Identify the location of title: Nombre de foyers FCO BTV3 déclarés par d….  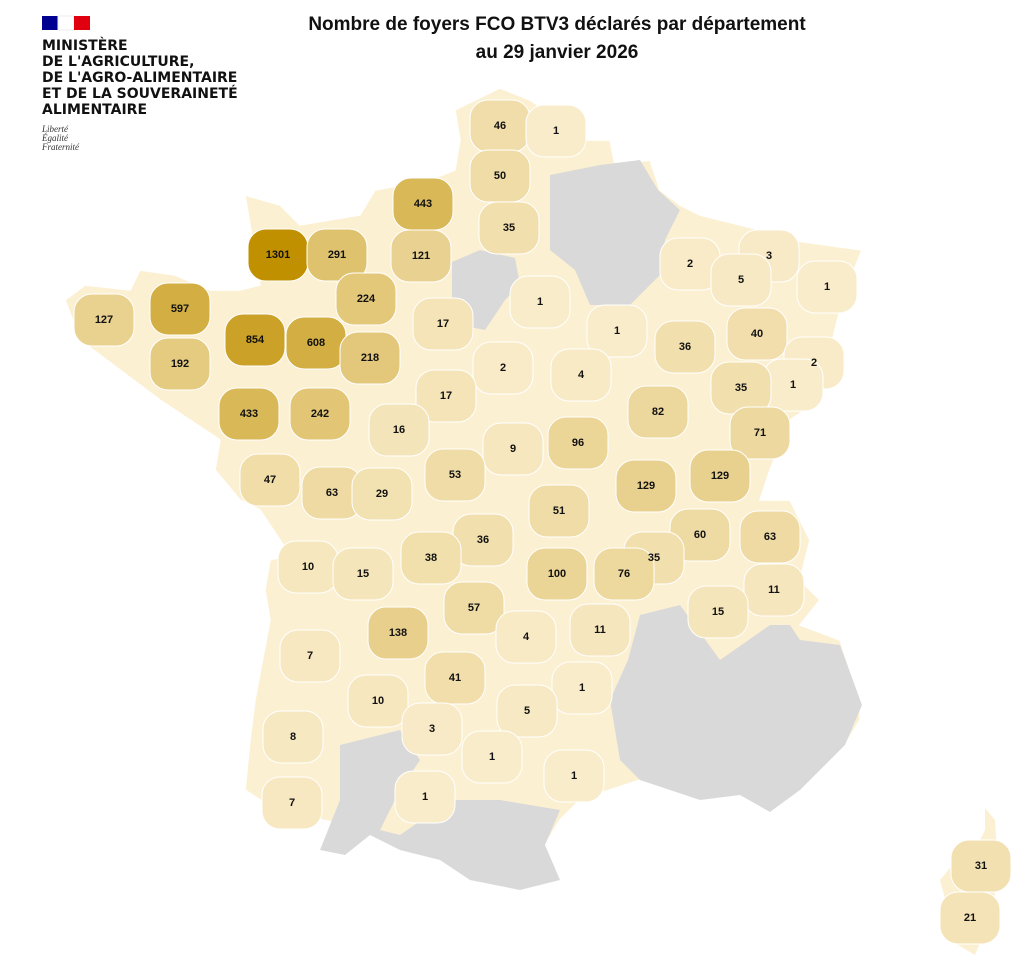
(557, 24).